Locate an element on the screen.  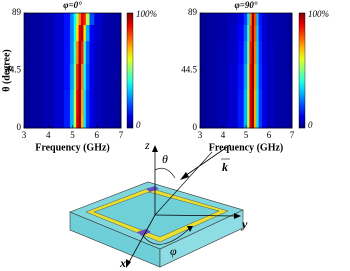
y-axis-label: θ (degree) is located at coordinates (6, 70).